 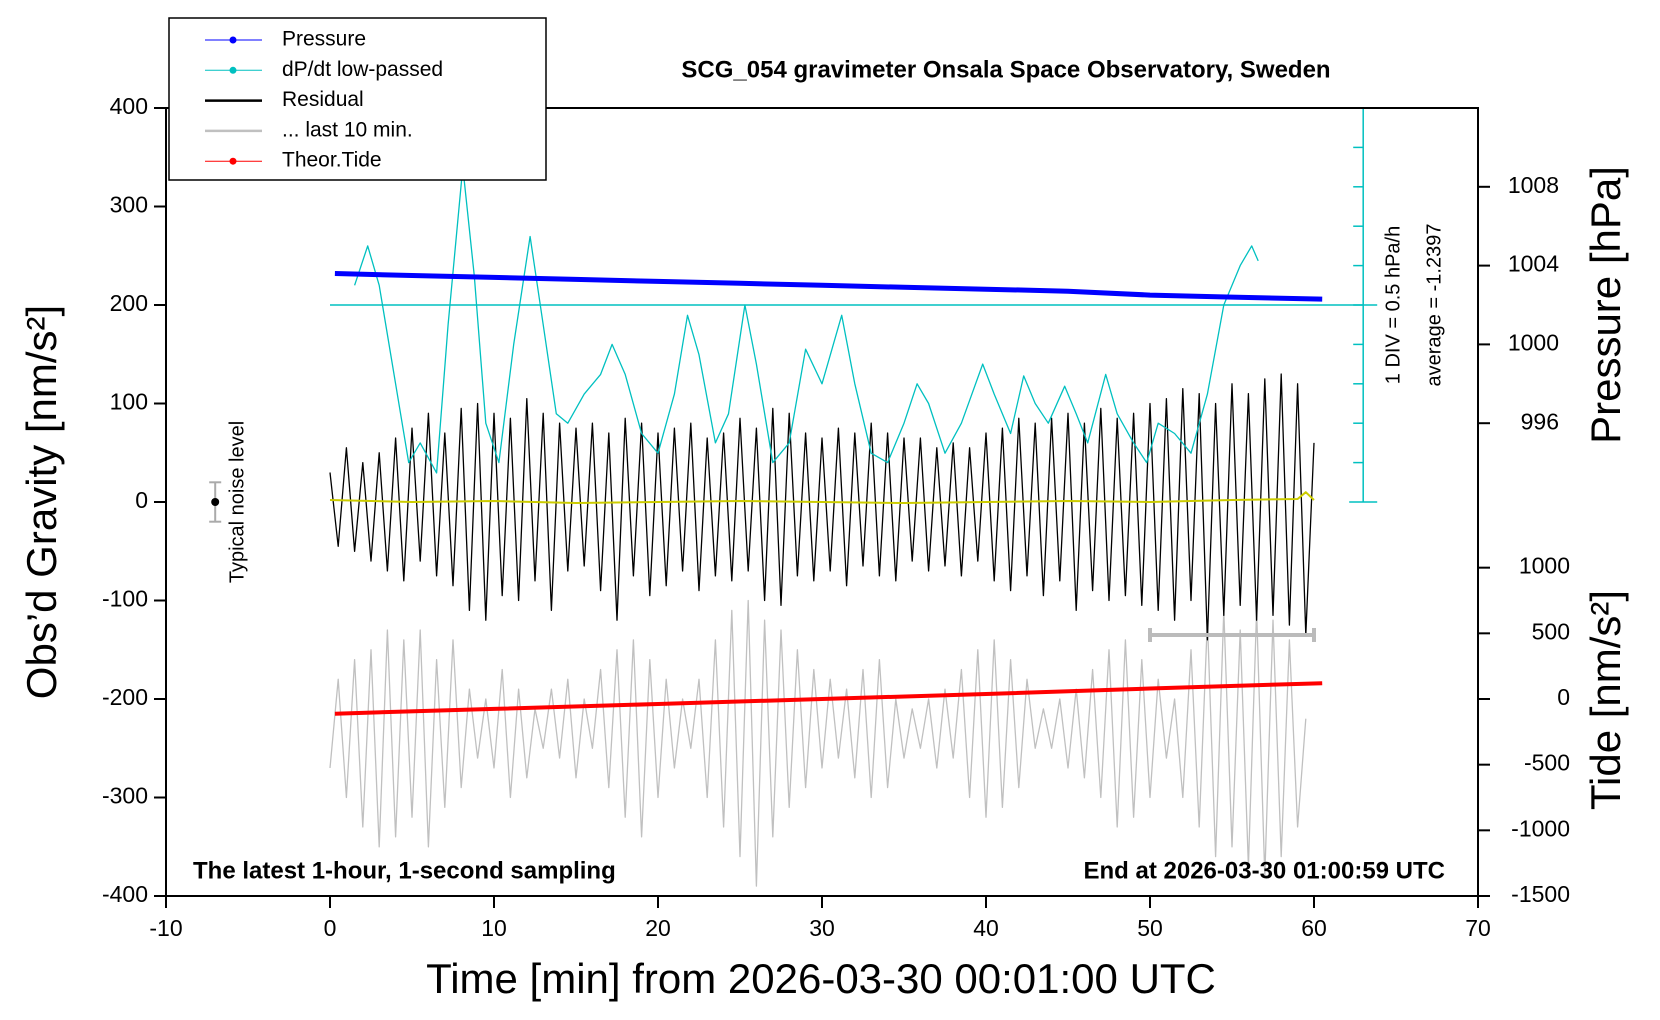 What do you see at coordinates (324, 39) in the screenshot?
I see `legend-label: Pressure` at bounding box center [324, 39].